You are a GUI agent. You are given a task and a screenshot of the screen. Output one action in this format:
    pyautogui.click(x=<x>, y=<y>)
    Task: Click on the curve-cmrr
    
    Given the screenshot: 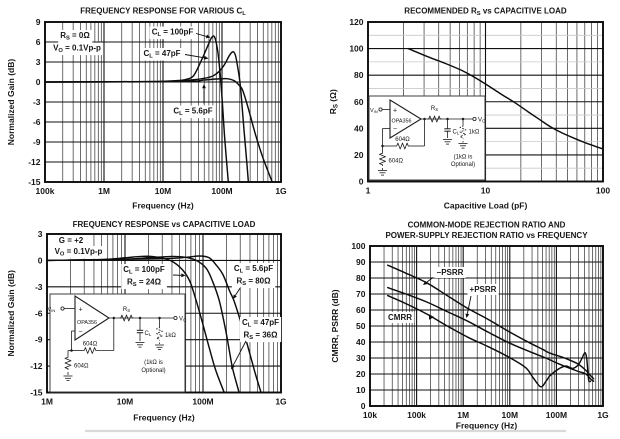 What is the action you would take?
    pyautogui.click(x=489, y=341)
    